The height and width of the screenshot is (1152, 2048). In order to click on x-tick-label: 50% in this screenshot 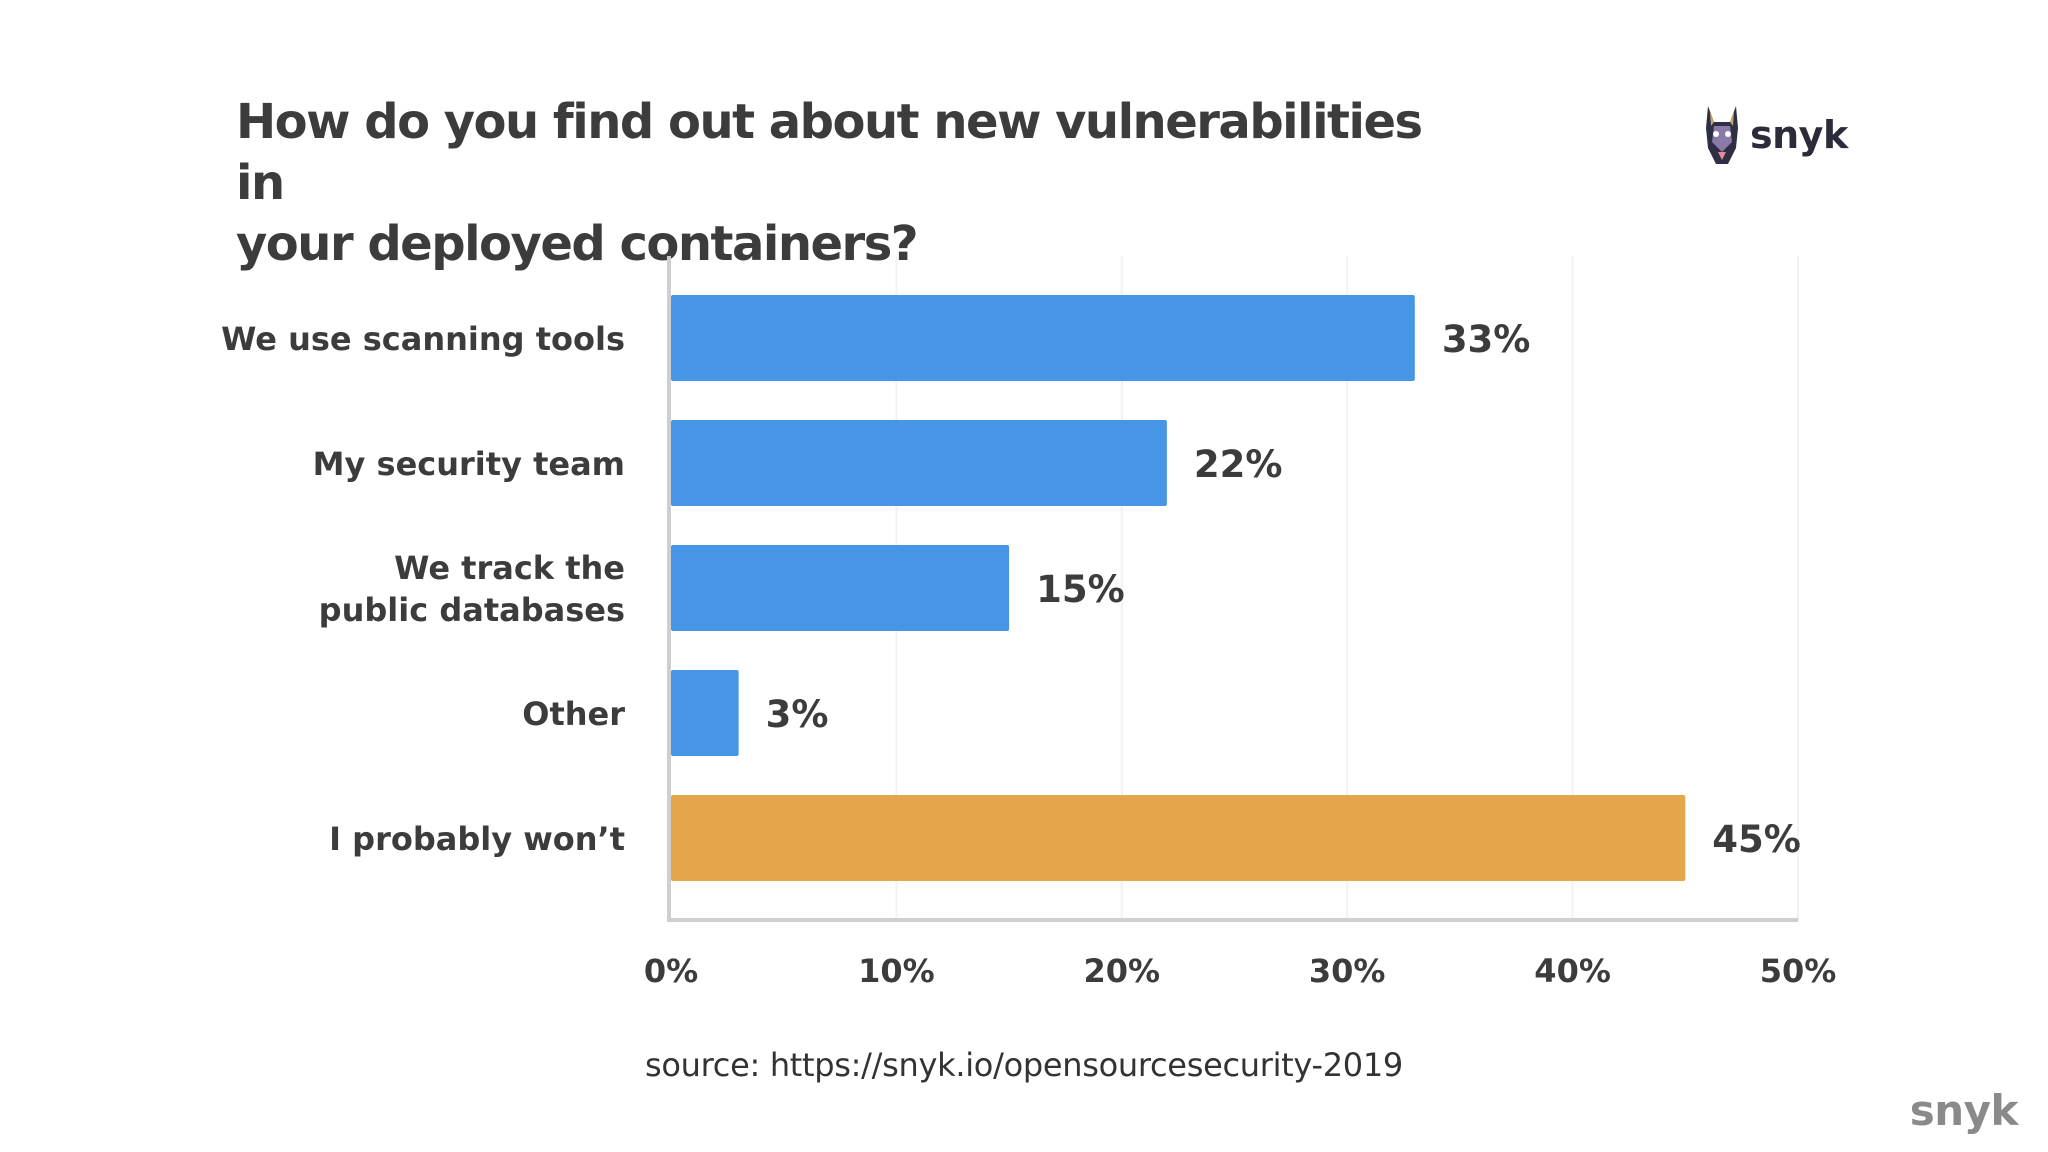, I will do `click(1798, 971)`.